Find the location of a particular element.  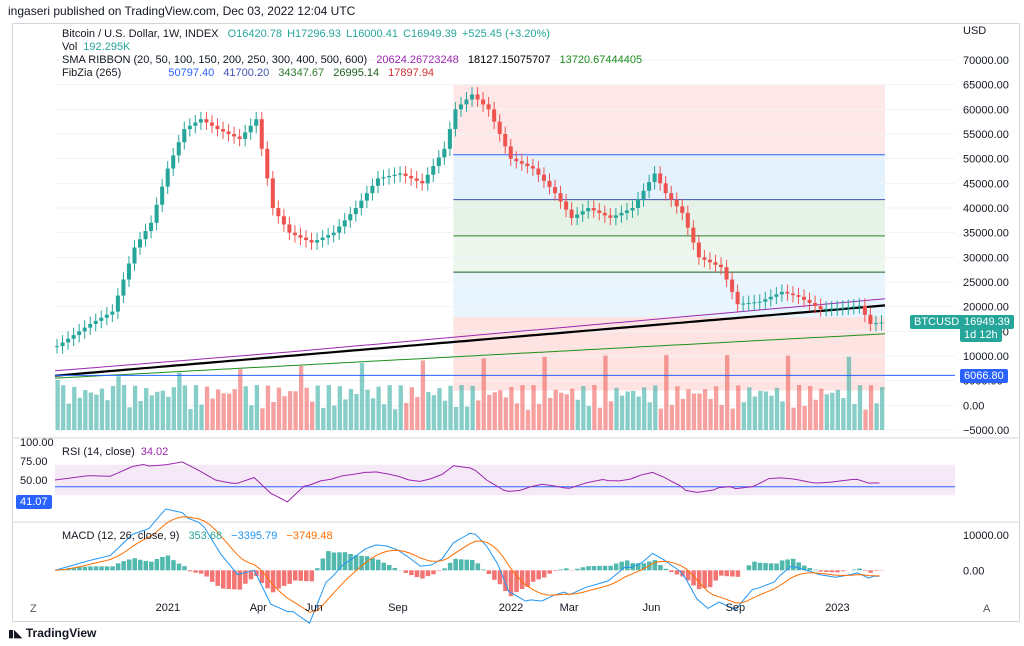

auto-scale-button: A is located at coordinates (987, 609).